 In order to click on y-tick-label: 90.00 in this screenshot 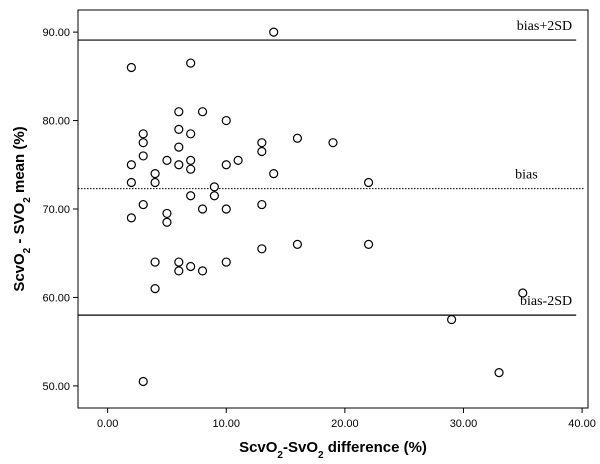, I will do `click(56, 33)`.